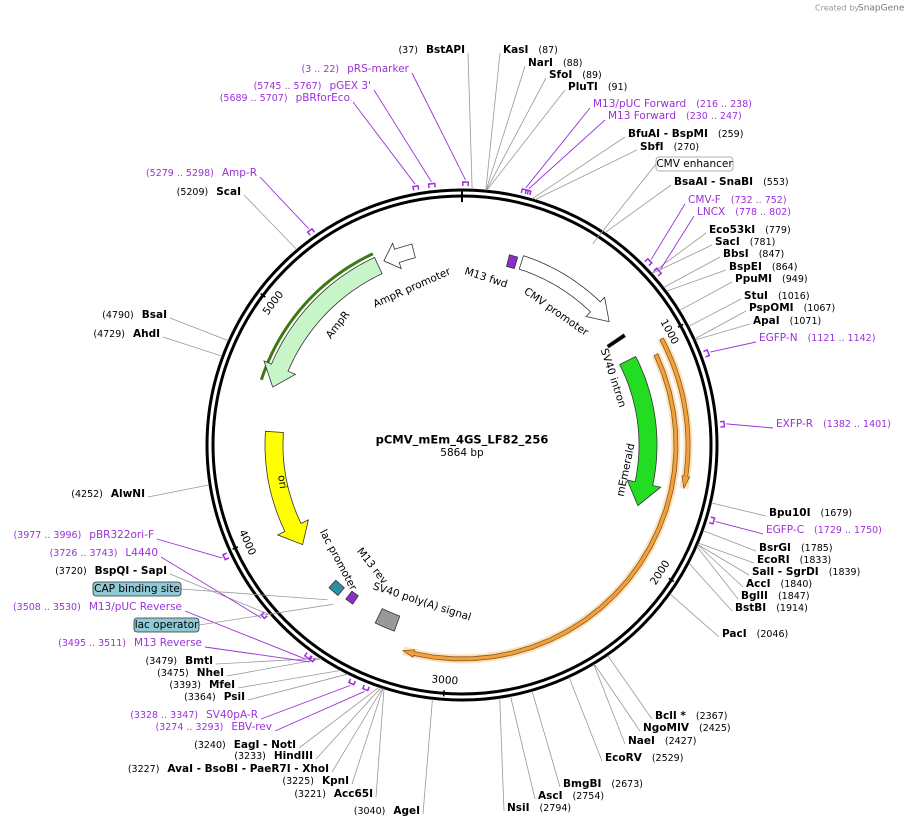 The image size is (913, 828). Describe the element at coordinates (603, 784) in the screenshot. I see `enzyme-label: BmgBI (2673)` at that location.